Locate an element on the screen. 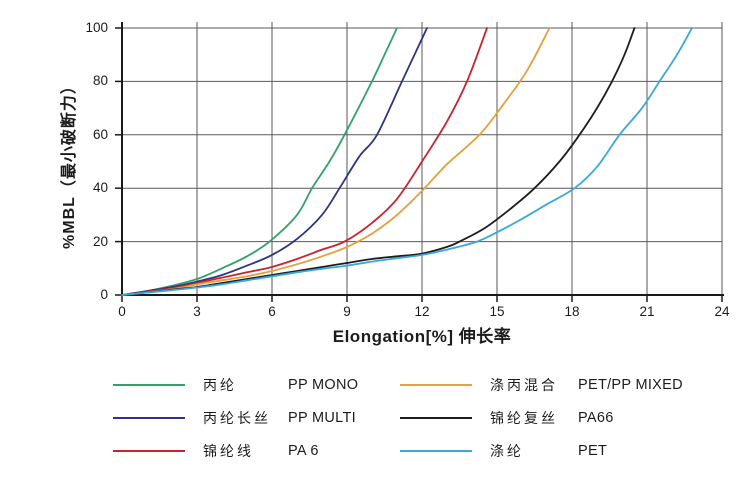  legend-label-en-pet: PET is located at coordinates (593, 450).